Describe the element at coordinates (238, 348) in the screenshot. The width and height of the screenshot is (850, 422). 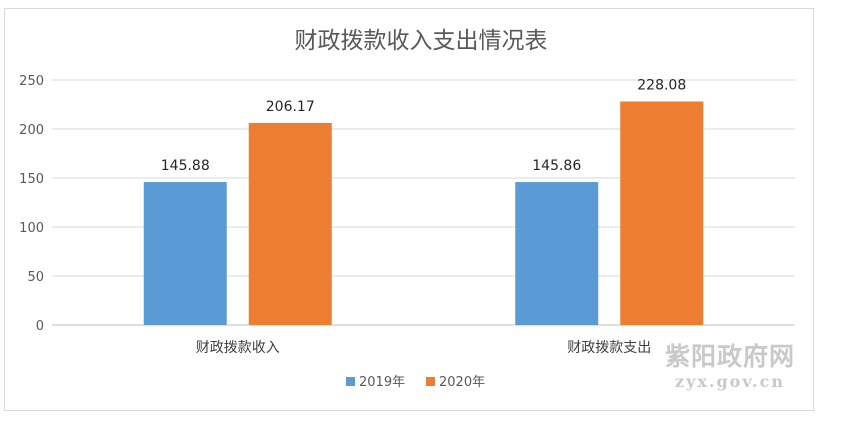
I see `x-category-label: 财政拨款收入` at that location.